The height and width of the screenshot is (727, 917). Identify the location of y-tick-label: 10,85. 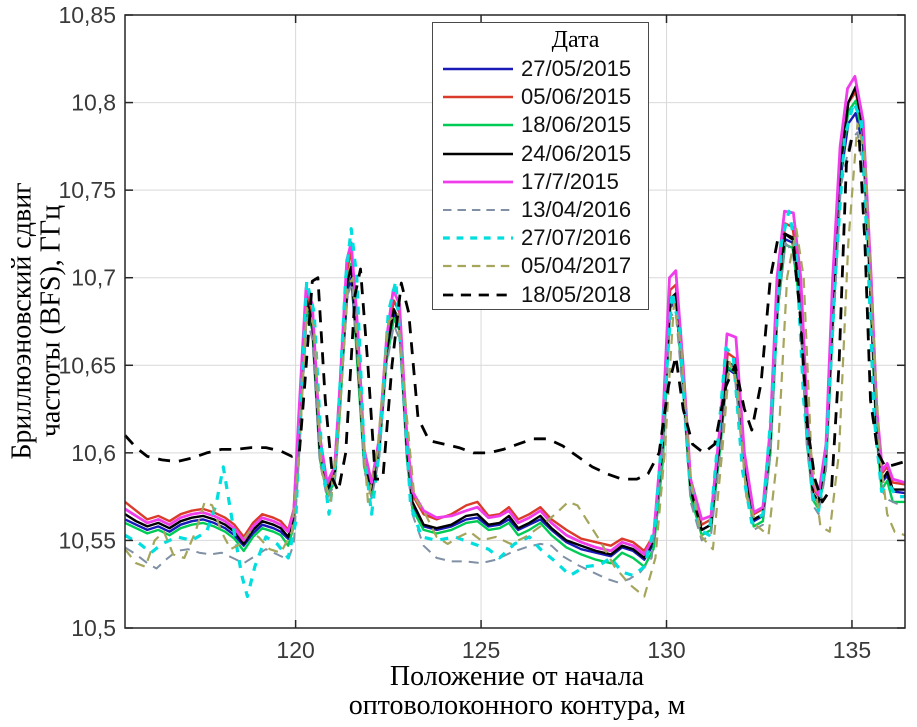
(87, 15).